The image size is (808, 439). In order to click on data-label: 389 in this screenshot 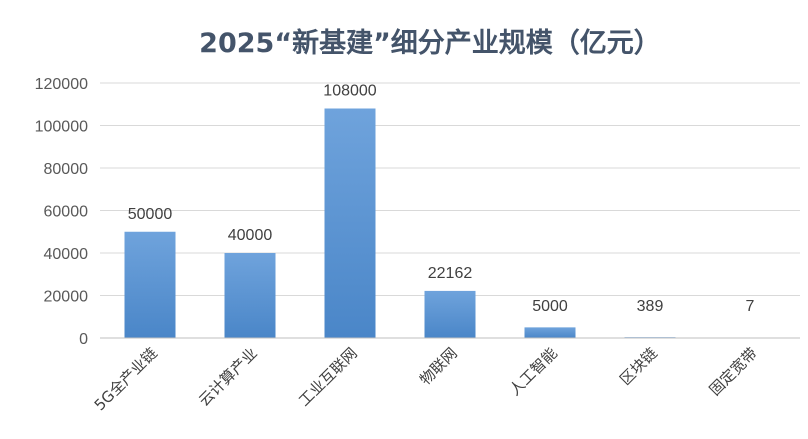, I will do `click(650, 306)`.